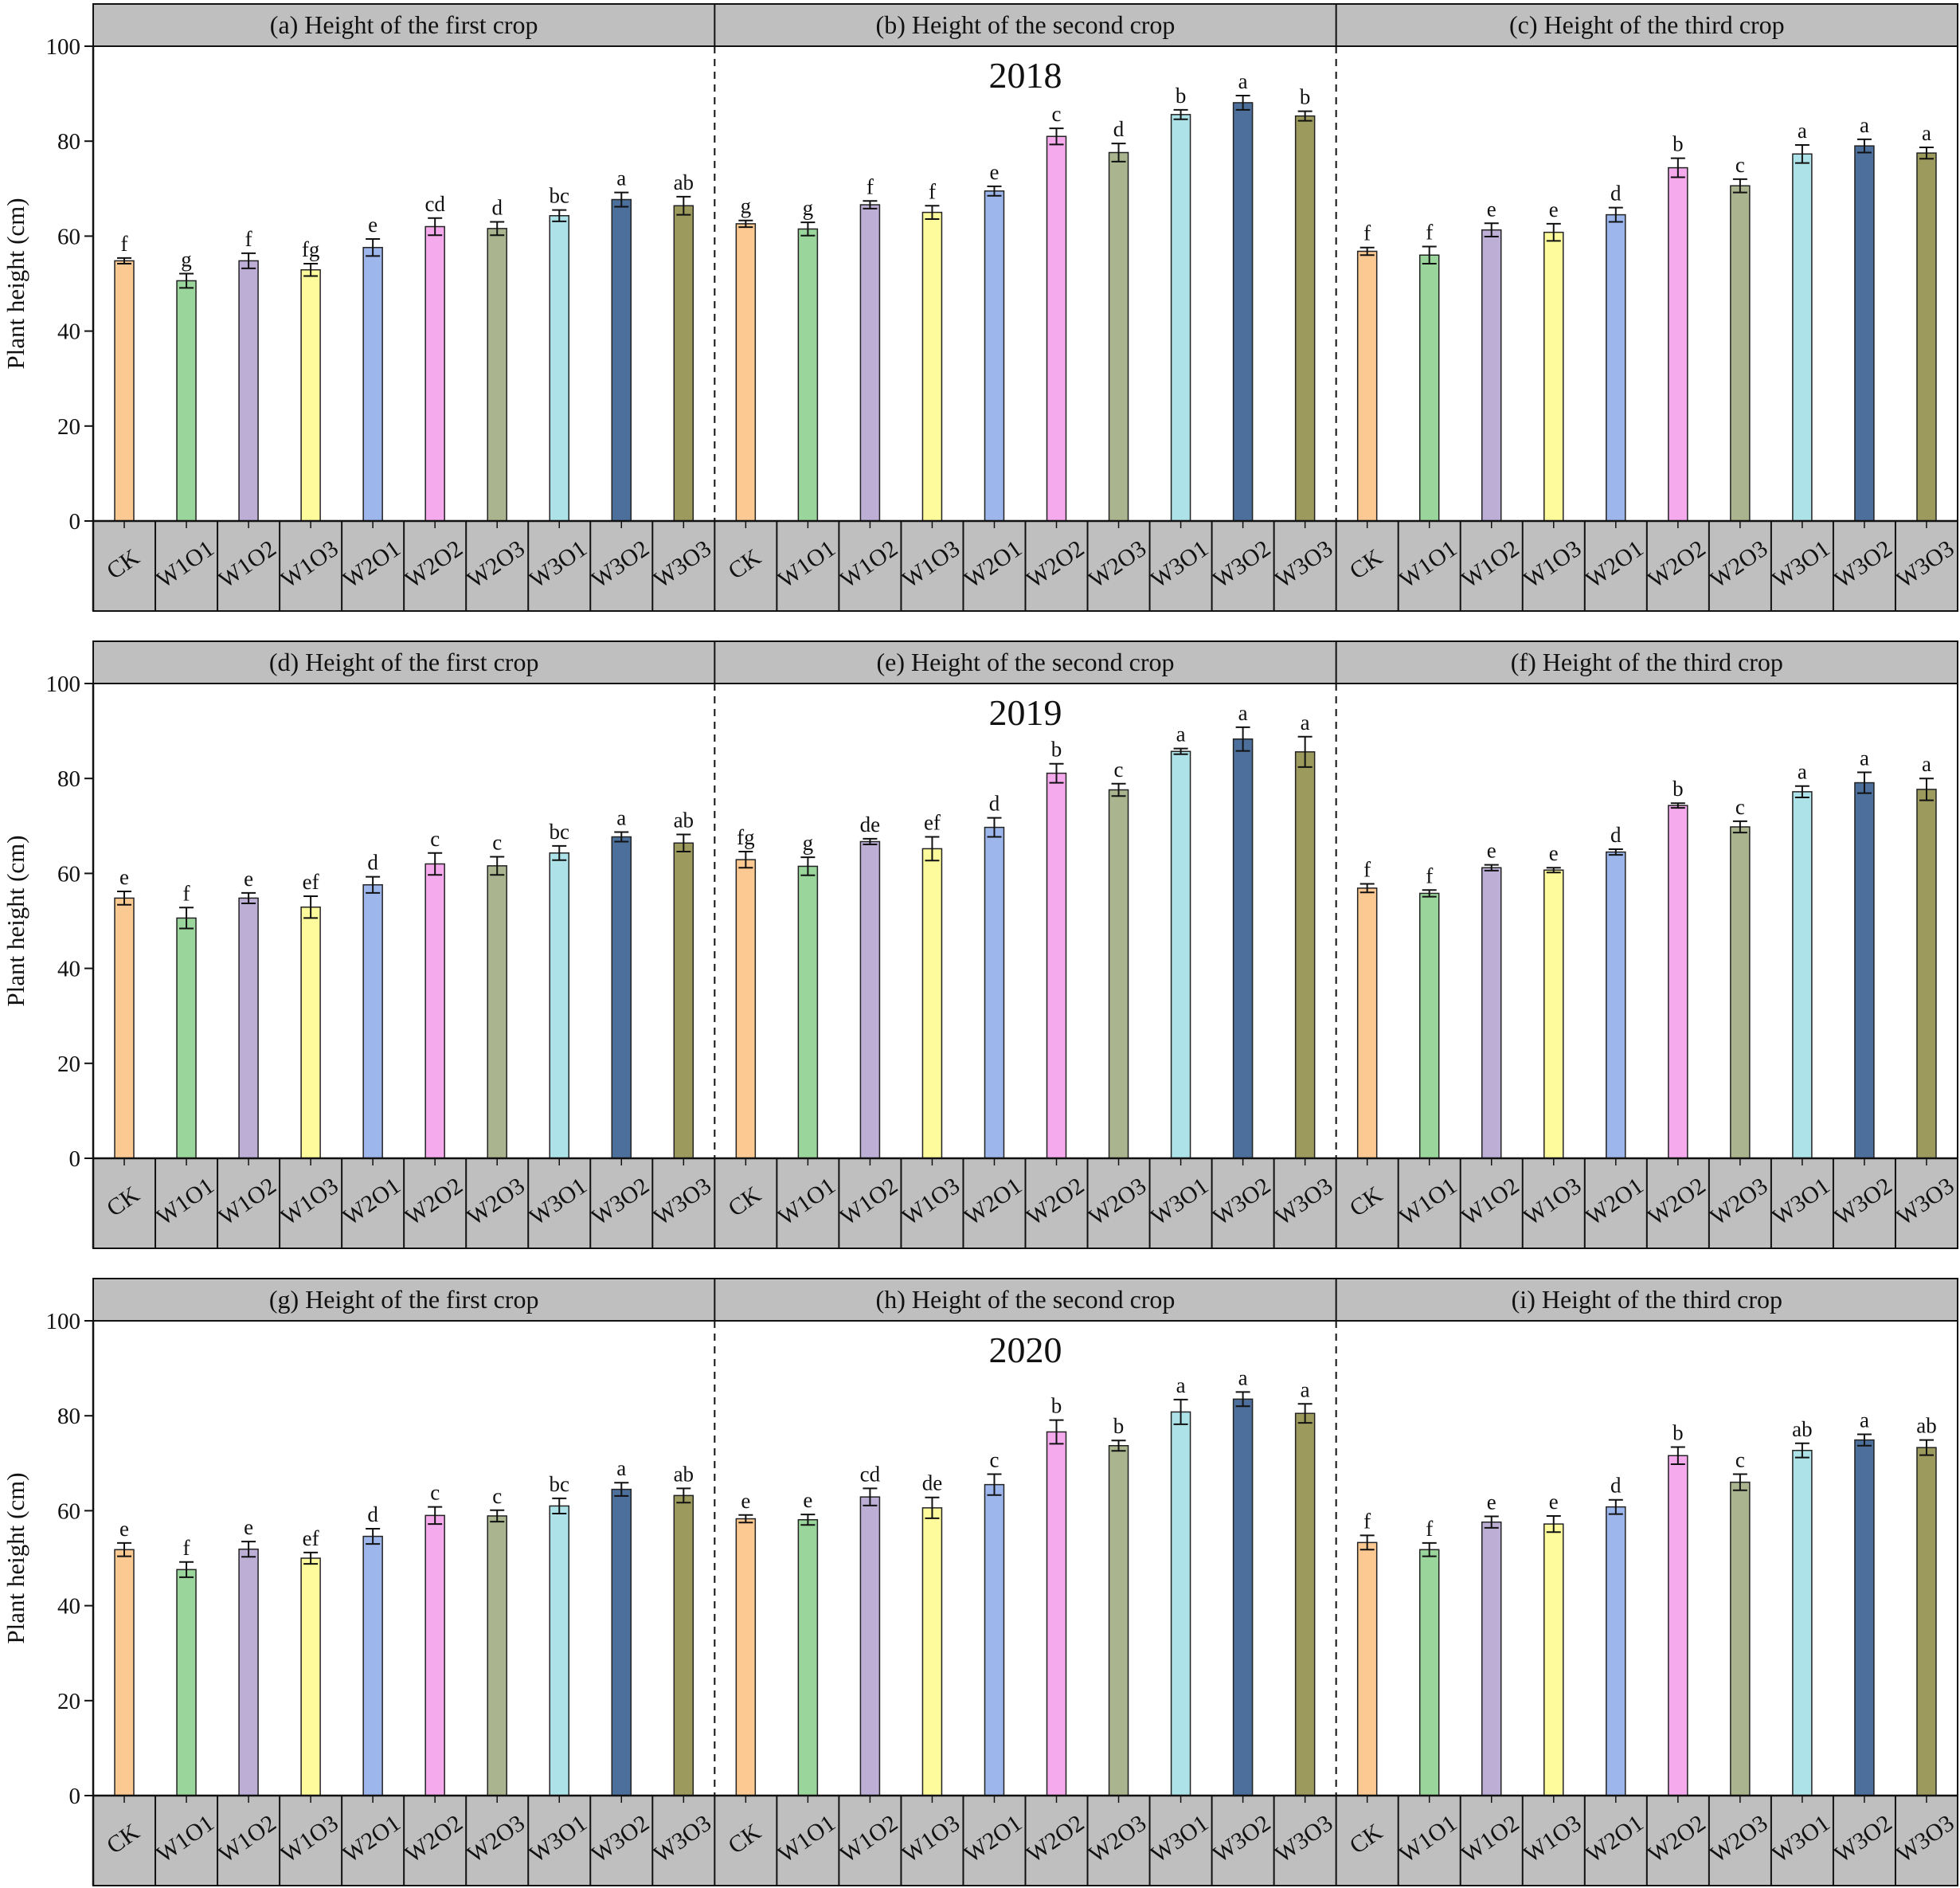  I want to click on y-tick-label: 0, so click(75, 1159).